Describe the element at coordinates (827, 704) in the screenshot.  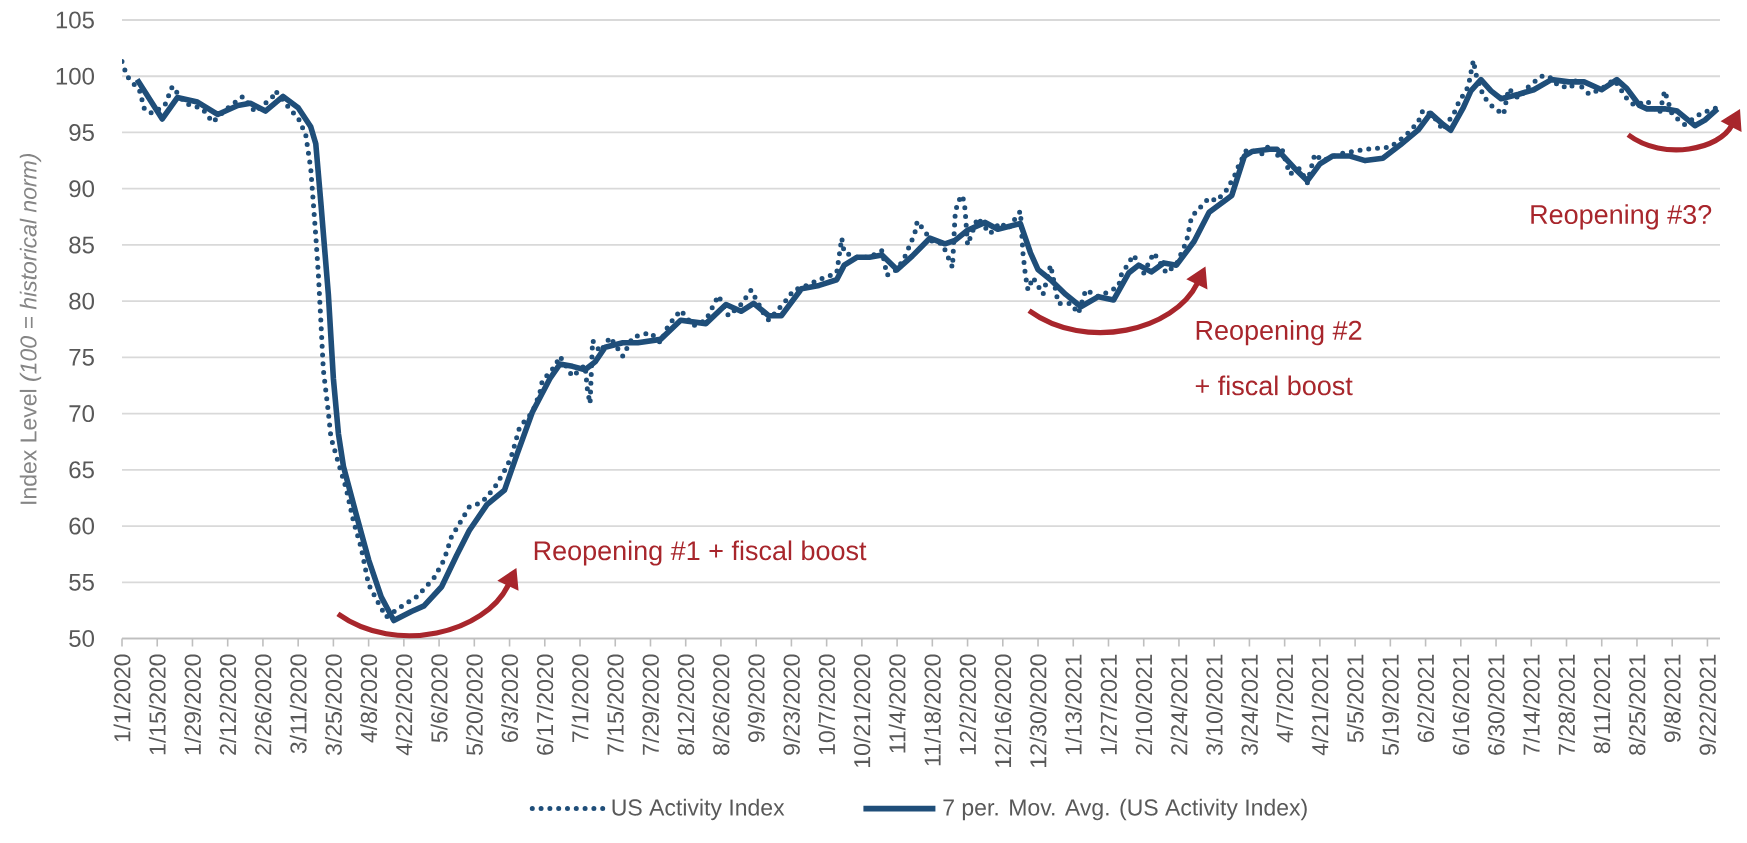
I see `x-tick-label: 10/7/2020` at that location.